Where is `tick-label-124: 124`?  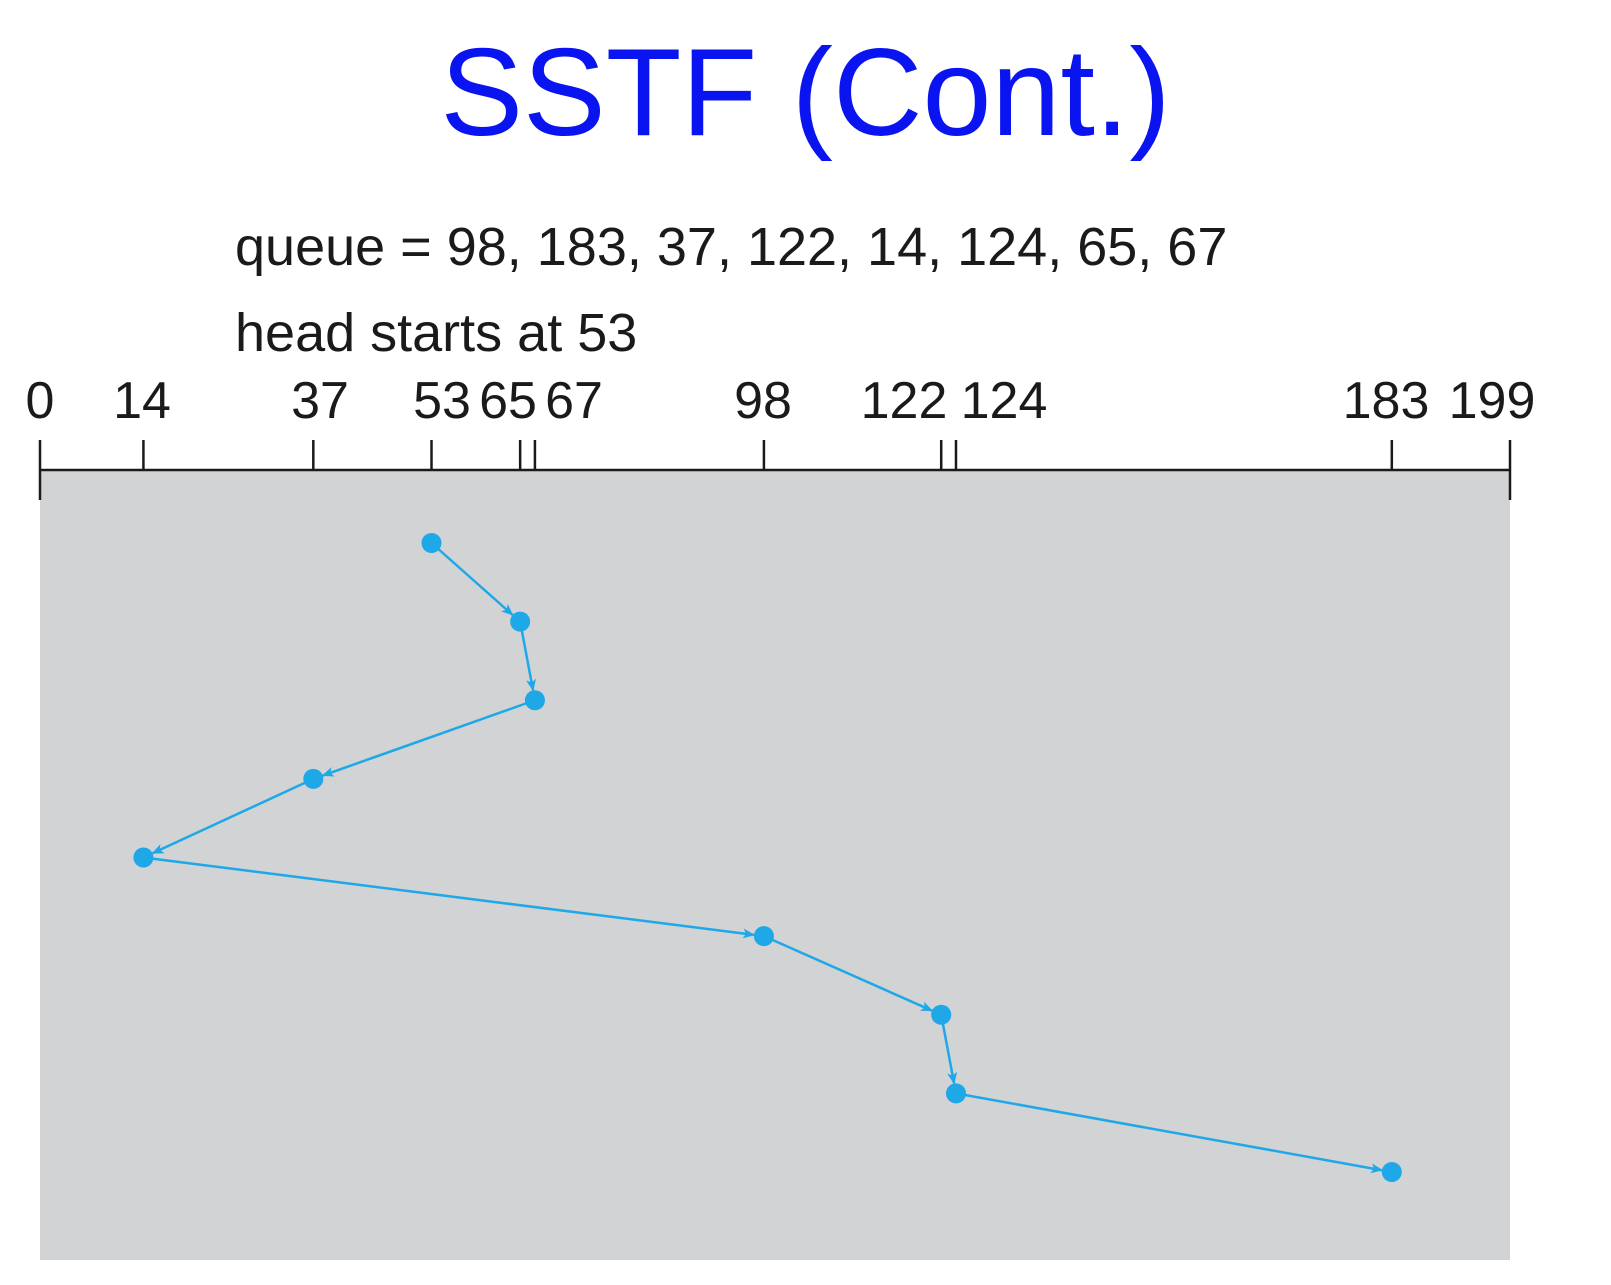
tick-label-124: 124 is located at coordinates (1004, 401).